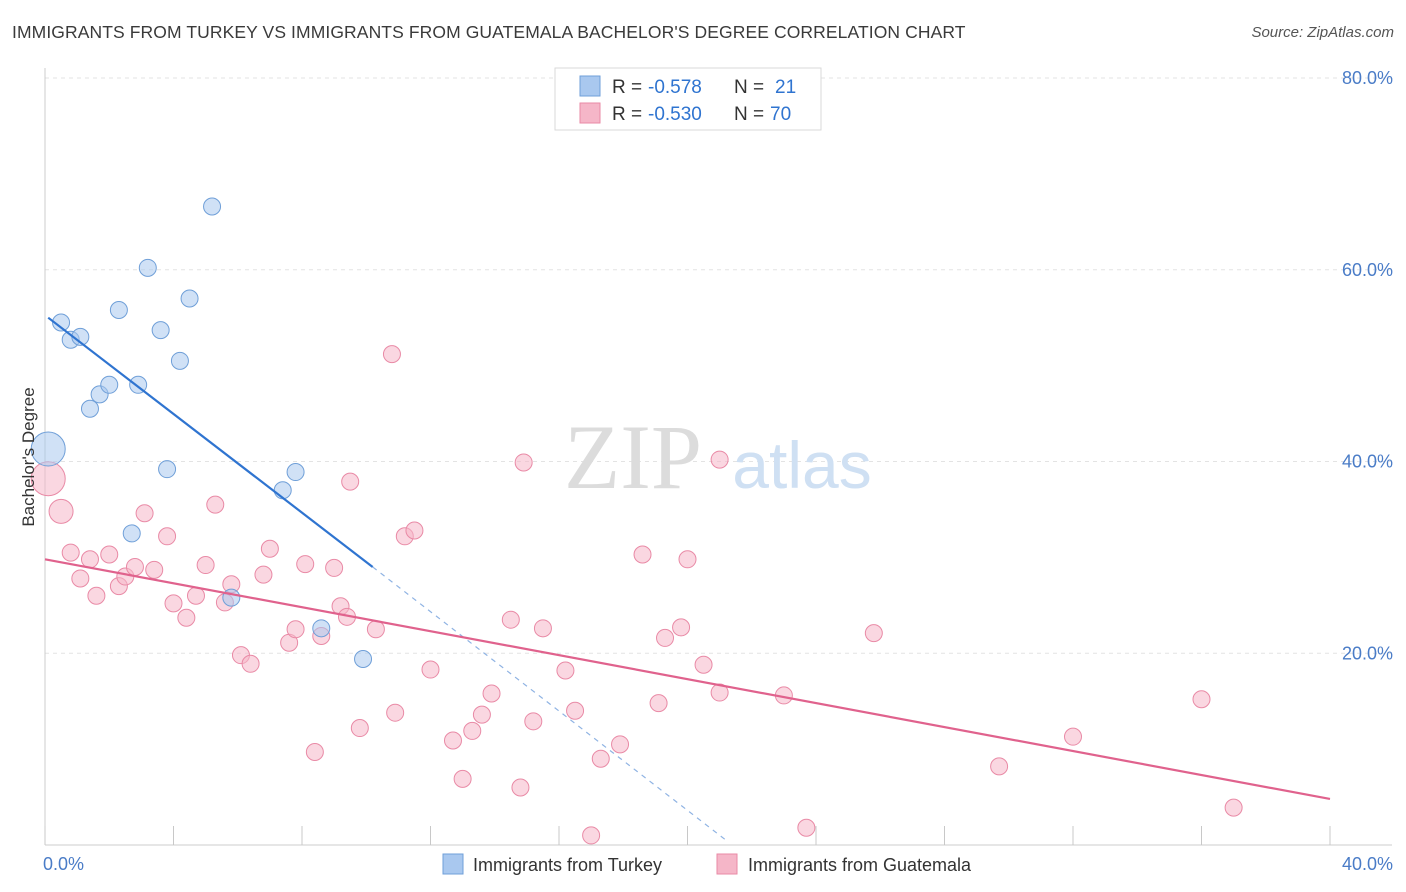 The height and width of the screenshot is (892, 1406). Describe the element at coordinates (1367, 78) in the screenshot. I see `y-tick-label: 80.0%` at that location.